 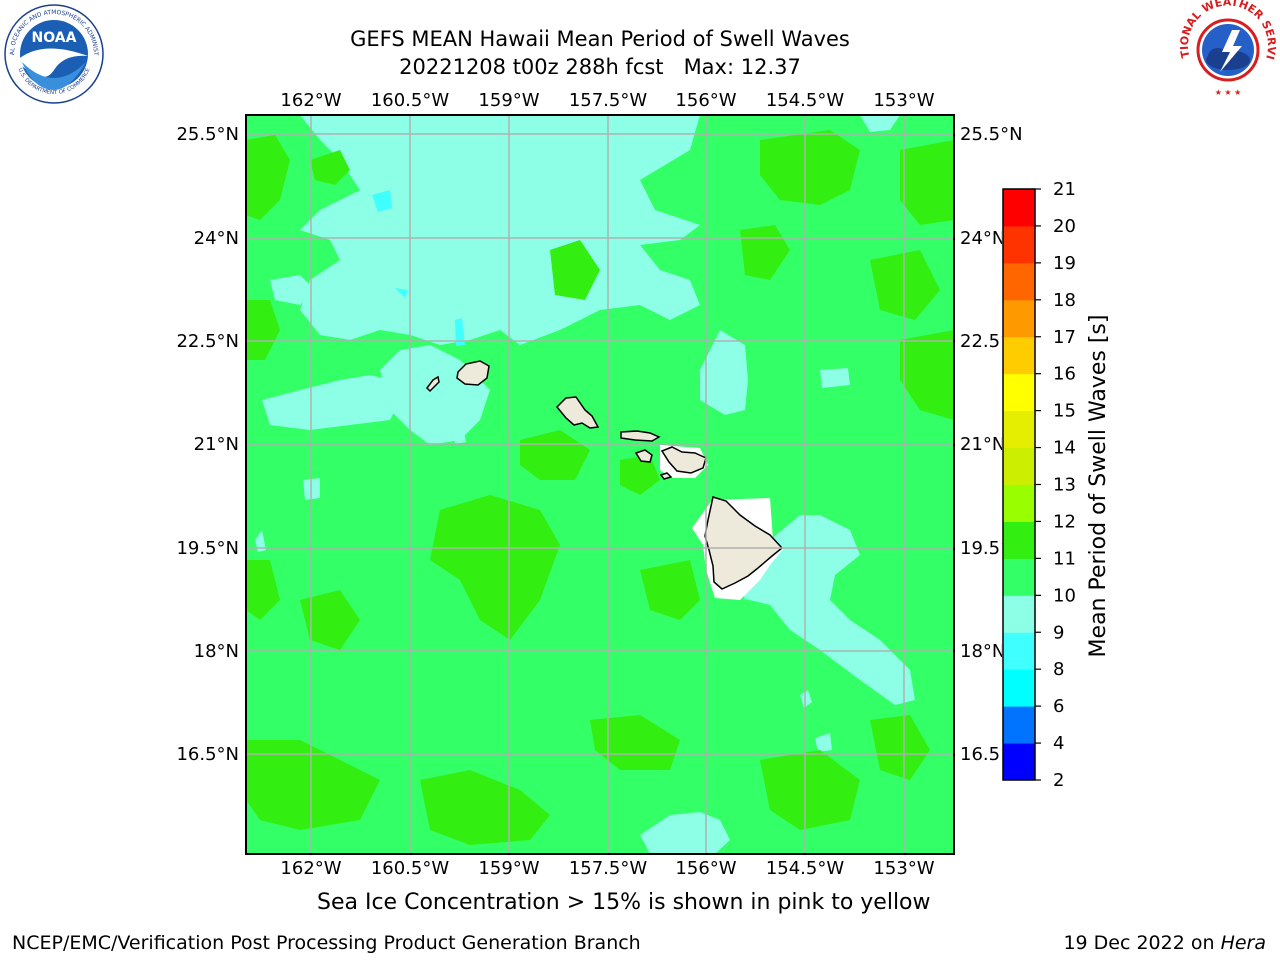 I want to click on lat-label: 24°N, so click(x=216, y=238).